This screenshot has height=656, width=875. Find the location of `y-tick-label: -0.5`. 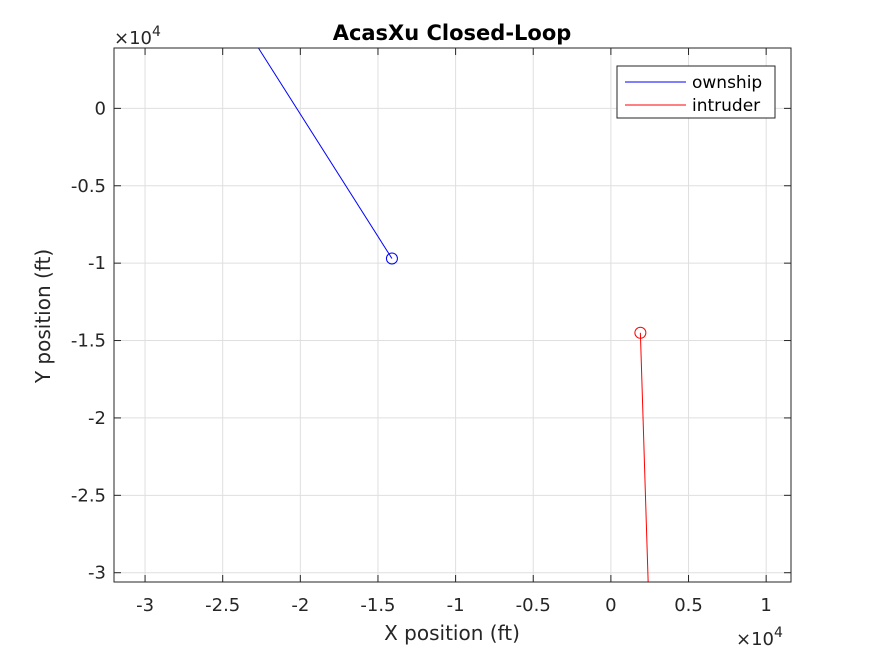

y-tick-label: -0.5 is located at coordinates (88, 186).